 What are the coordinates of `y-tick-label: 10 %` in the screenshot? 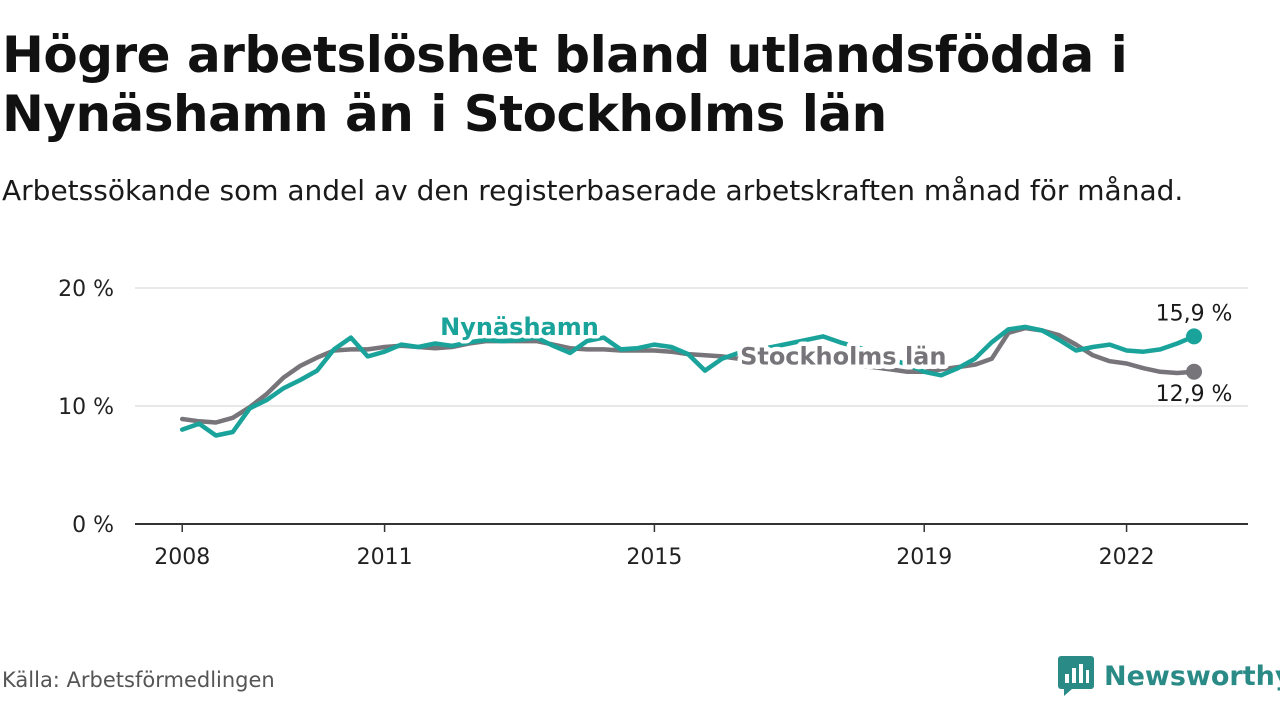 It's located at (86, 407).